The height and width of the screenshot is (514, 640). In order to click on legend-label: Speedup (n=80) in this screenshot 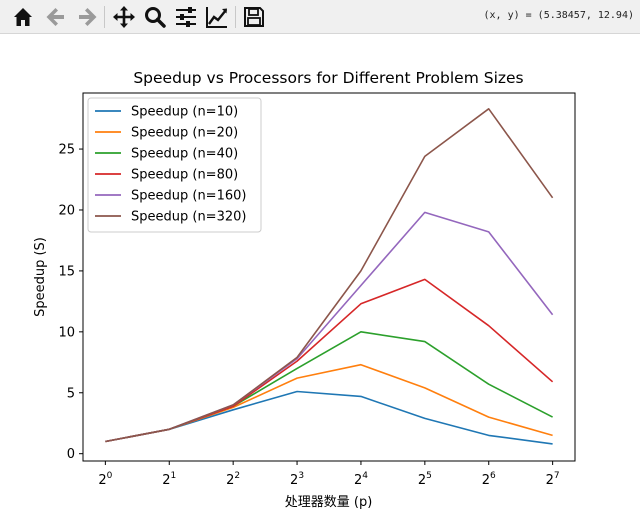, I will do `click(184, 175)`.